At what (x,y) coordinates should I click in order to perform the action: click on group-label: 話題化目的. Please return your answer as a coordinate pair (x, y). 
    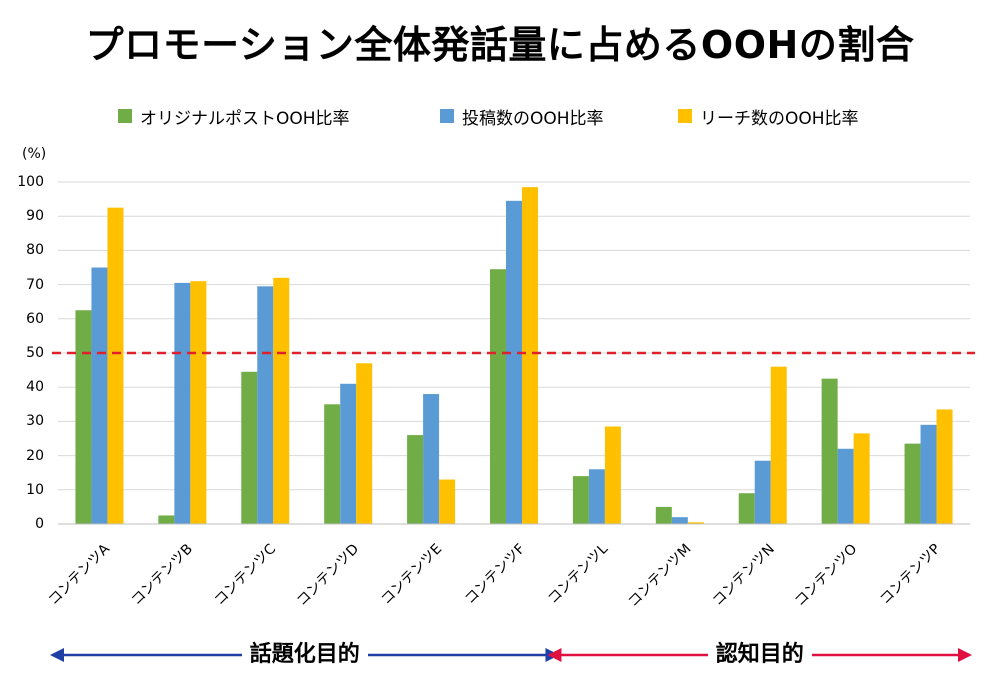
    Looking at the image, I should click on (304, 655).